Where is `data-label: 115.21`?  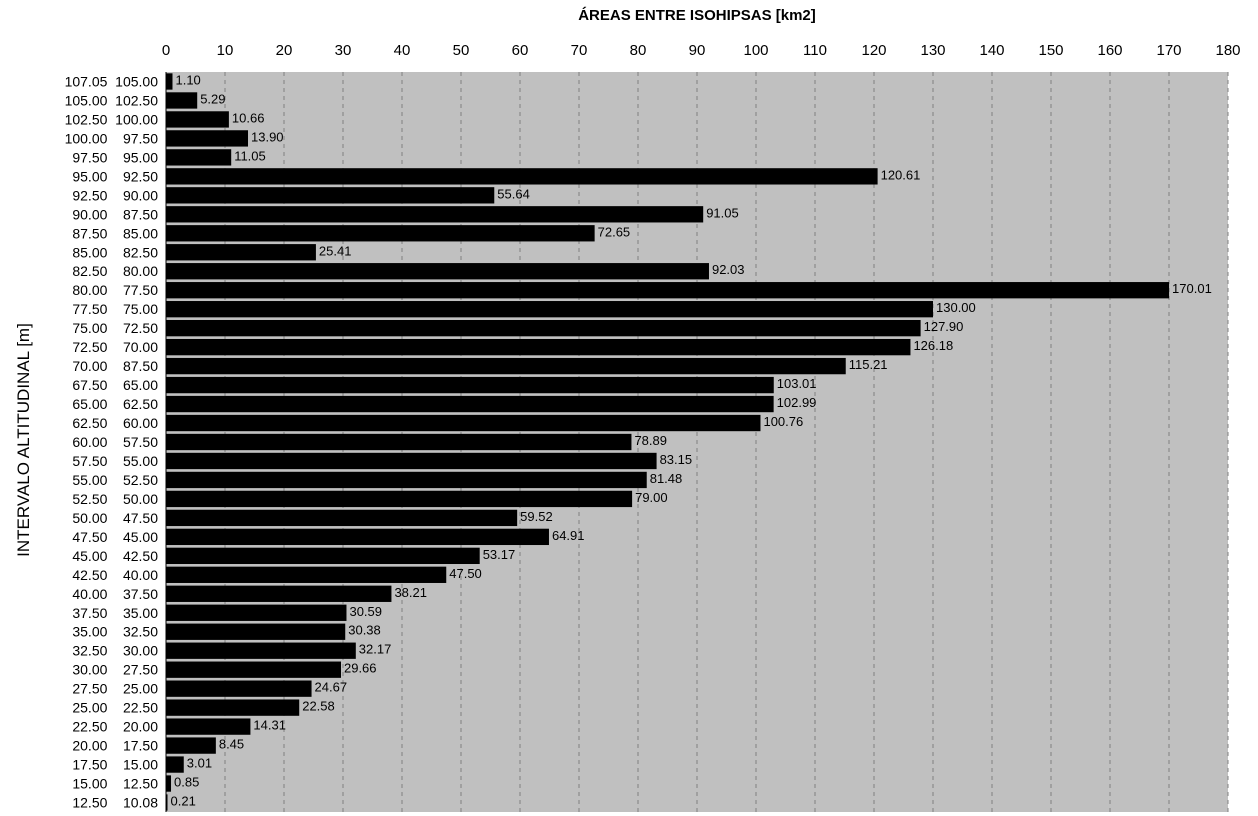
data-label: 115.21 is located at coordinates (868, 364).